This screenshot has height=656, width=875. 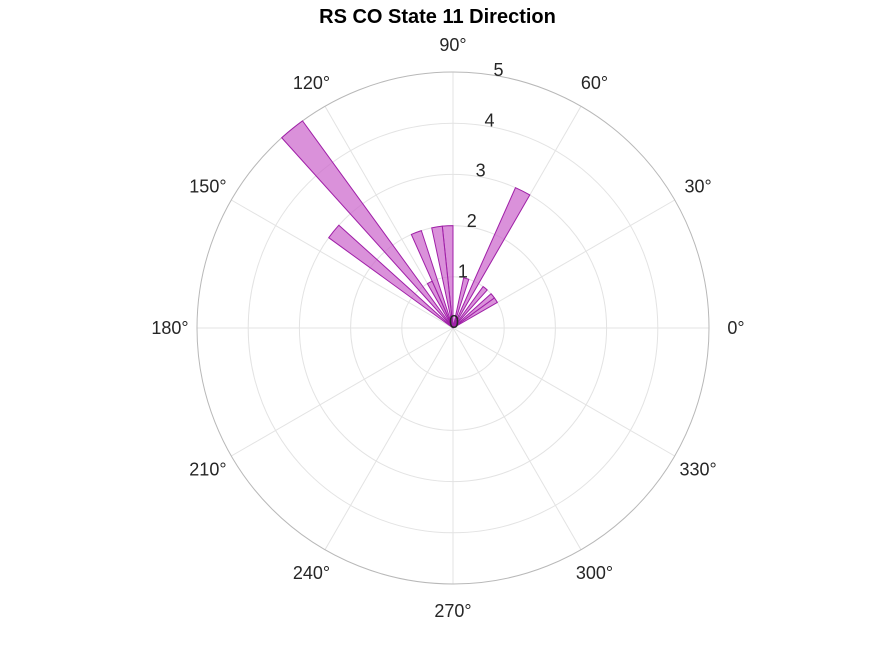 I want to click on theta-tick-label: 270°, so click(x=452, y=611).